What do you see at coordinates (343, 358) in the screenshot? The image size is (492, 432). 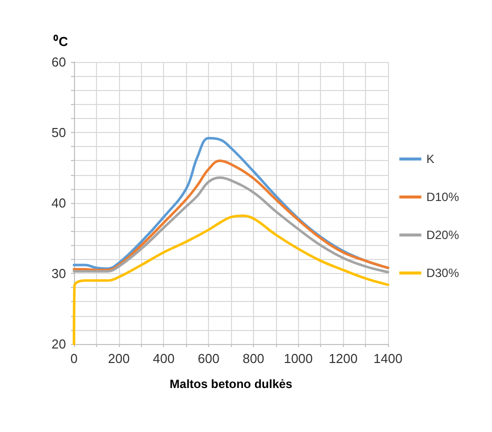 I see `x-tick-label: 1200` at bounding box center [343, 358].